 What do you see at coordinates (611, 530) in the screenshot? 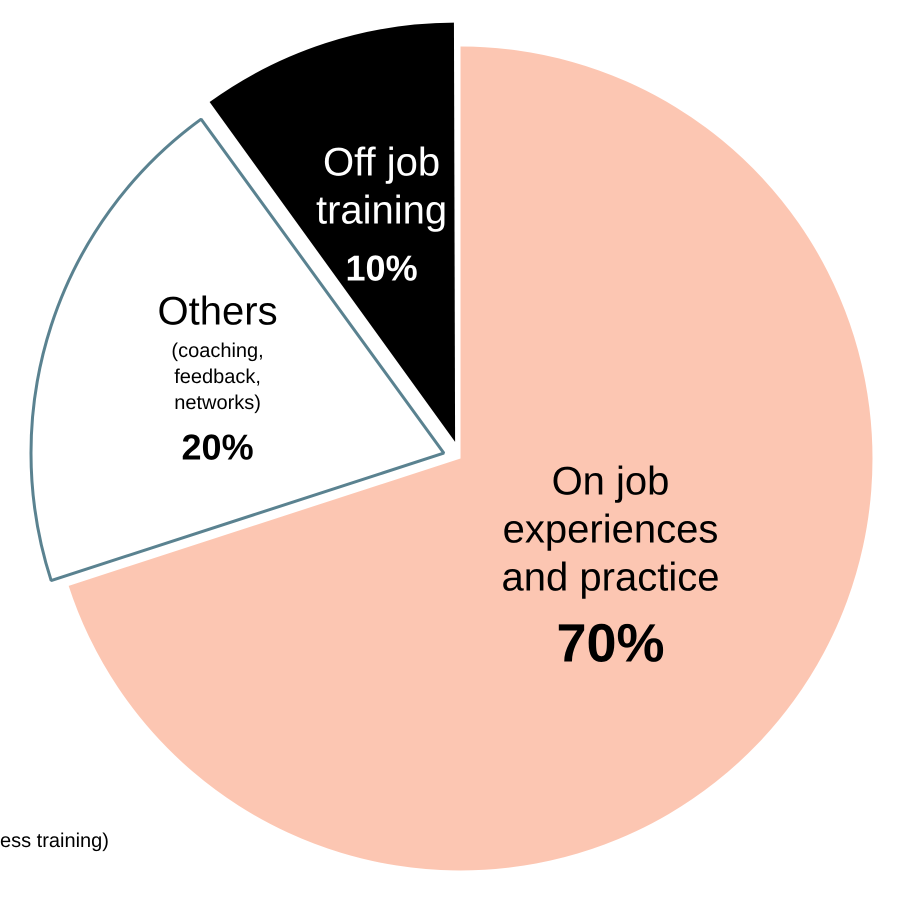
I see `slice-label: On job experiences and practice` at bounding box center [611, 530].